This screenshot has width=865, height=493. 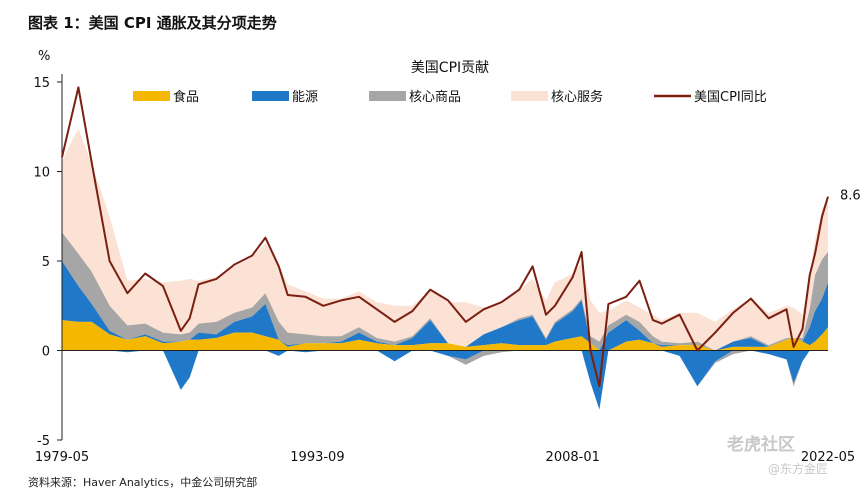 I want to click on legend-core-services-swatch, so click(x=529, y=96).